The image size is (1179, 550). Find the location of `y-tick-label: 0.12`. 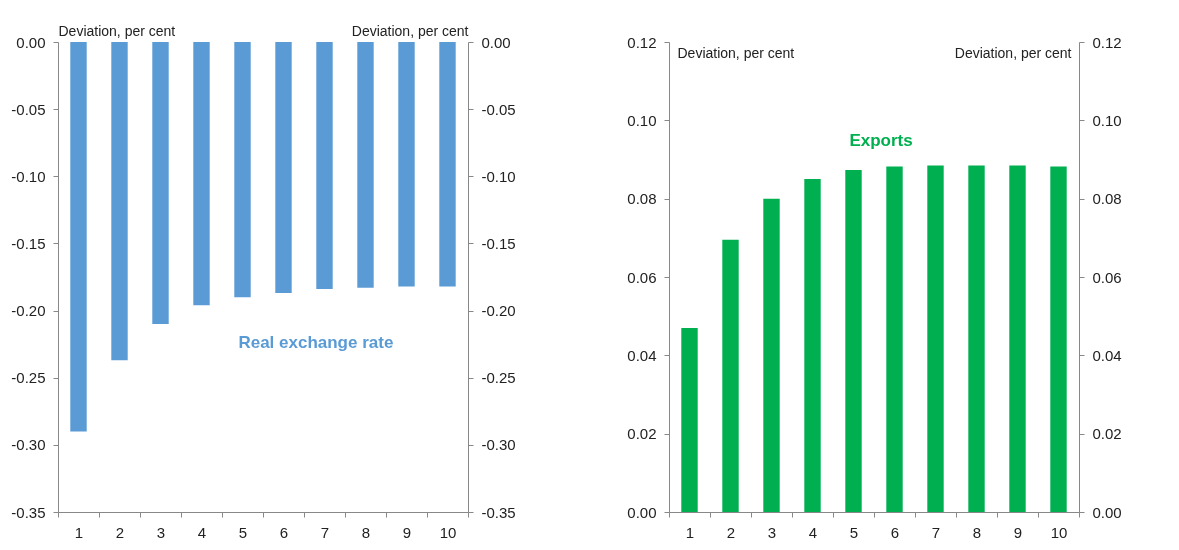

y-tick-label: 0.12 is located at coordinates (642, 42).